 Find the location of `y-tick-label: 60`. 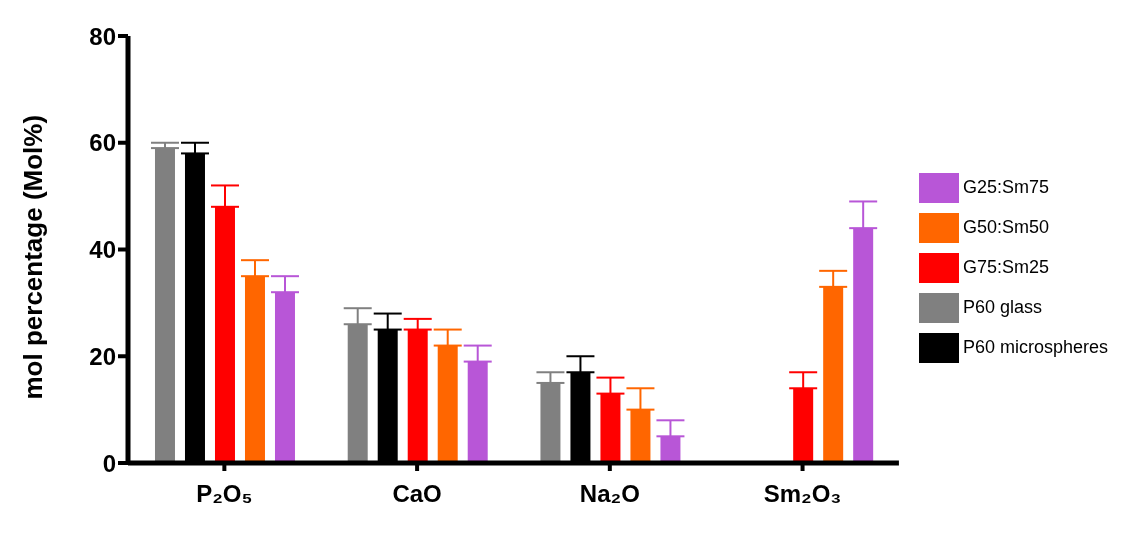

y-tick-label: 60 is located at coordinates (102, 143).